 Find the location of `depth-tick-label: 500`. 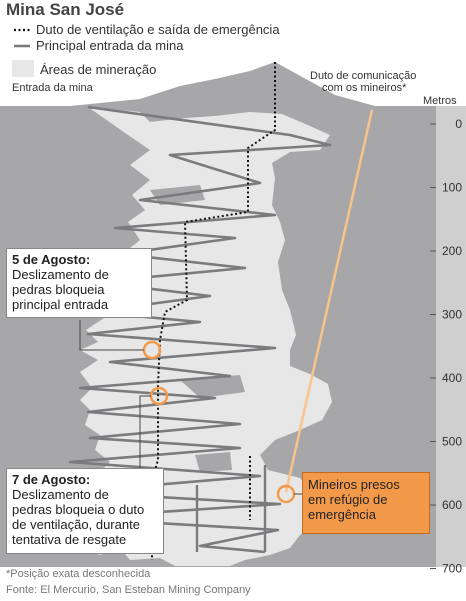

depth-tick-label: 500 is located at coordinates (452, 442).